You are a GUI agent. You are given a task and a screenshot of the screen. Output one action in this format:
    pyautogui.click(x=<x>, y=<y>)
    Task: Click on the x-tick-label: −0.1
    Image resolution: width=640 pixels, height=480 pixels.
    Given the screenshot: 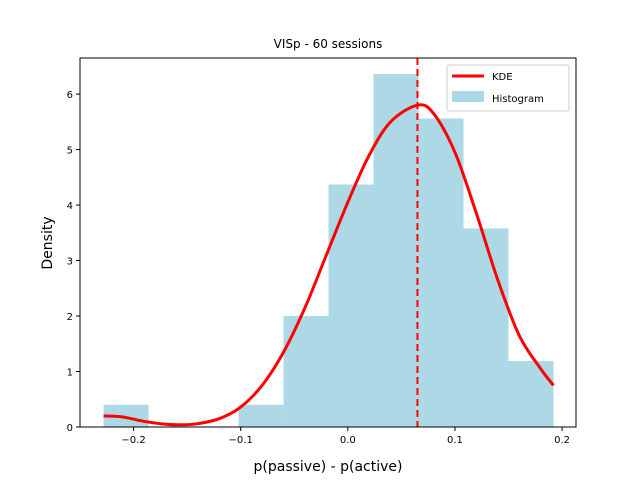 What is the action you would take?
    pyautogui.click(x=241, y=440)
    